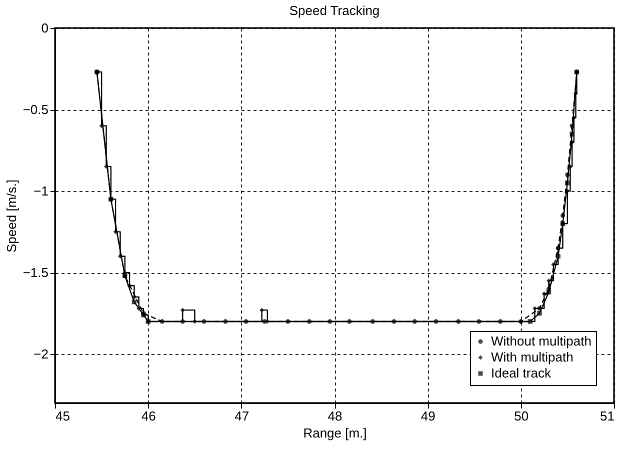 This screenshot has height=461, width=634. What do you see at coordinates (44, 28) in the screenshot?
I see `y-tick-label: 0` at bounding box center [44, 28].